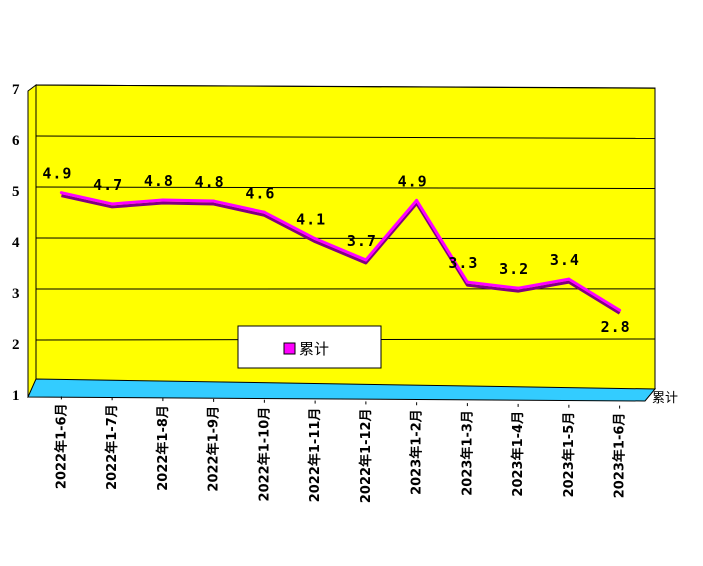  What do you see at coordinates (311, 220) in the screenshot?
I see `data-label: 4.1` at bounding box center [311, 220].